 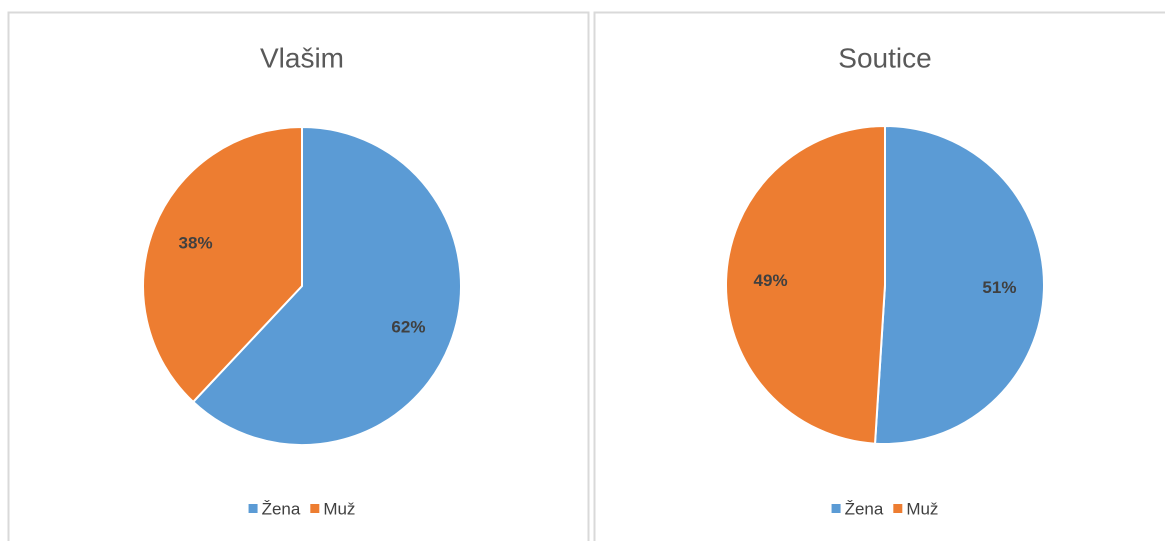 What do you see at coordinates (771, 280) in the screenshot?
I see `data-label: 49%` at bounding box center [771, 280].